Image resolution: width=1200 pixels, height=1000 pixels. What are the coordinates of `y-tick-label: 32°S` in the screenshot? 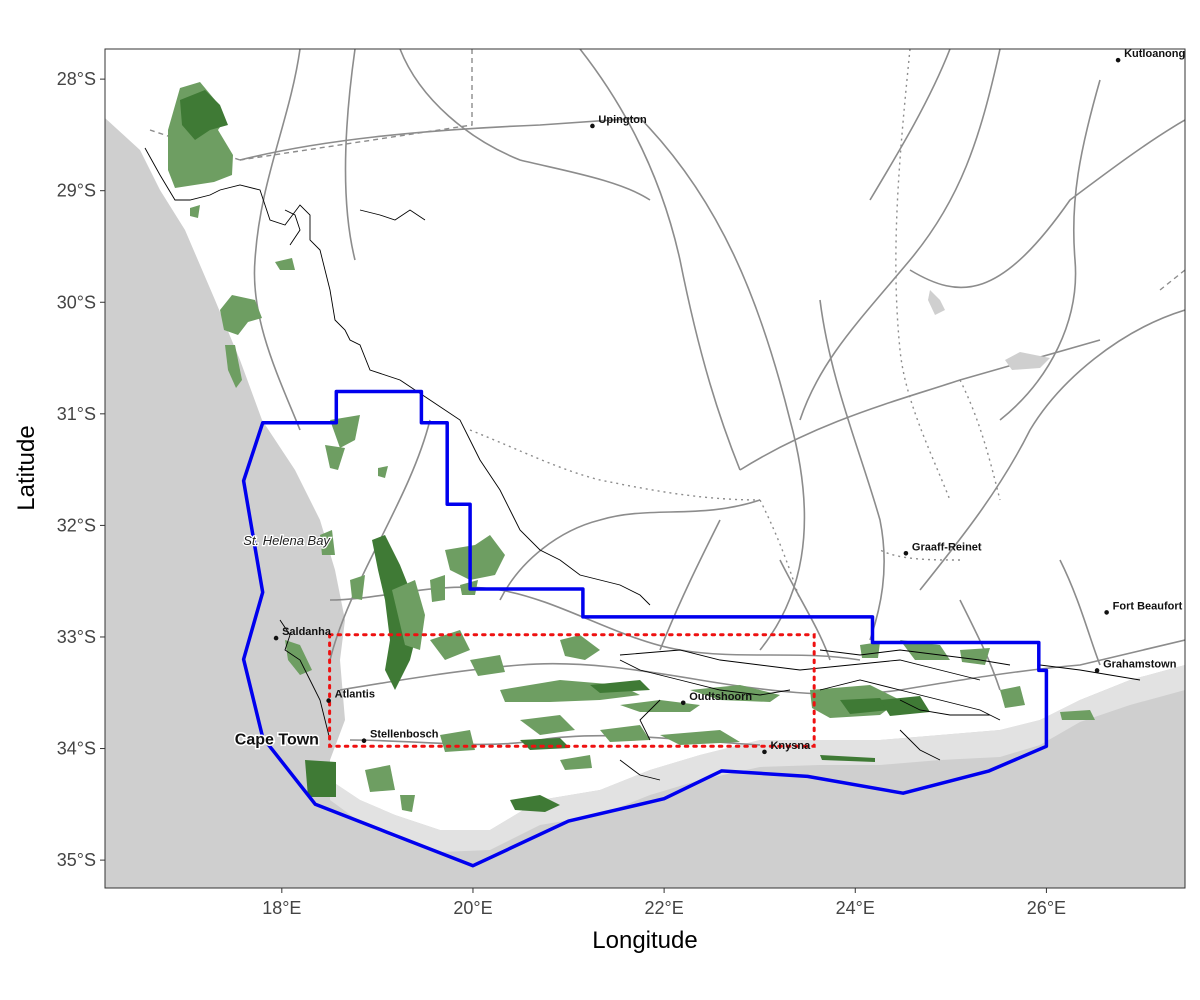 It's located at (76, 525).